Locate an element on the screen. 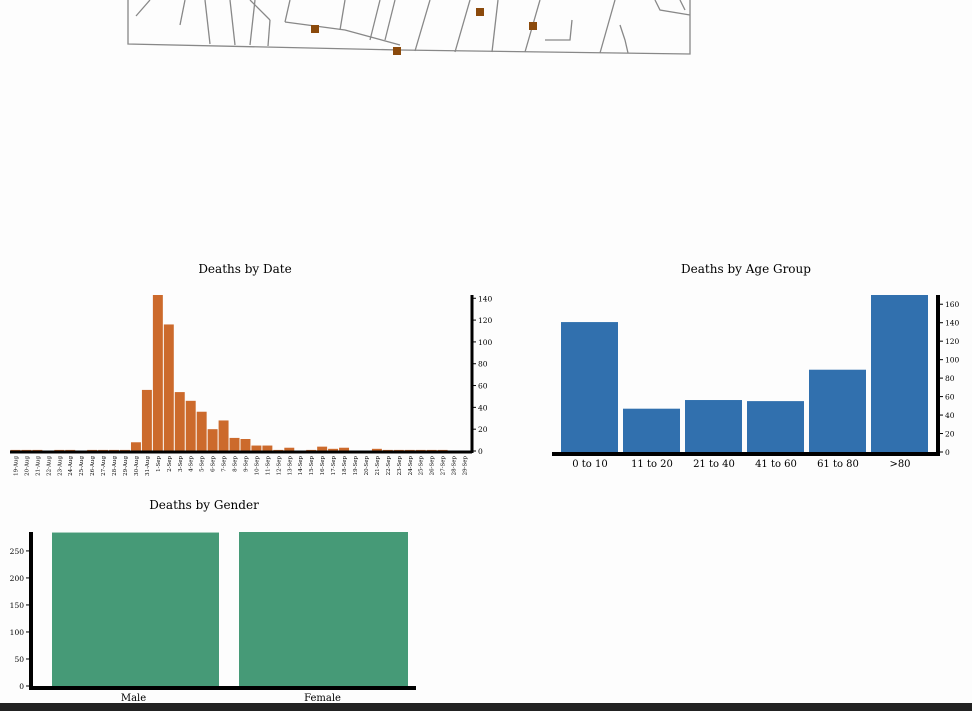  date-tick-label: 27-Aug is located at coordinates (104, 466).